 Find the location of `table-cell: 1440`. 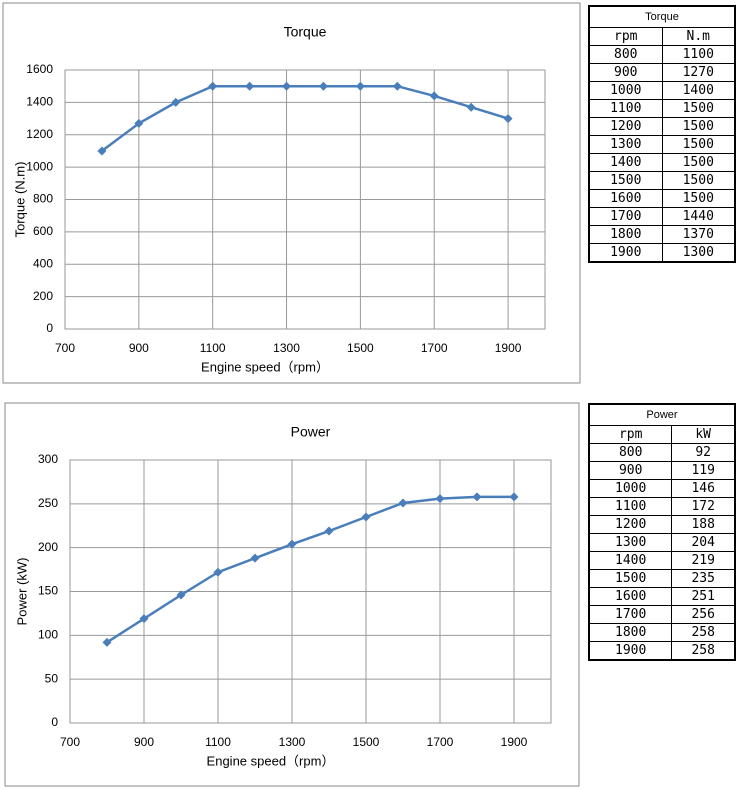

table-cell: 1440 is located at coordinates (698, 216).